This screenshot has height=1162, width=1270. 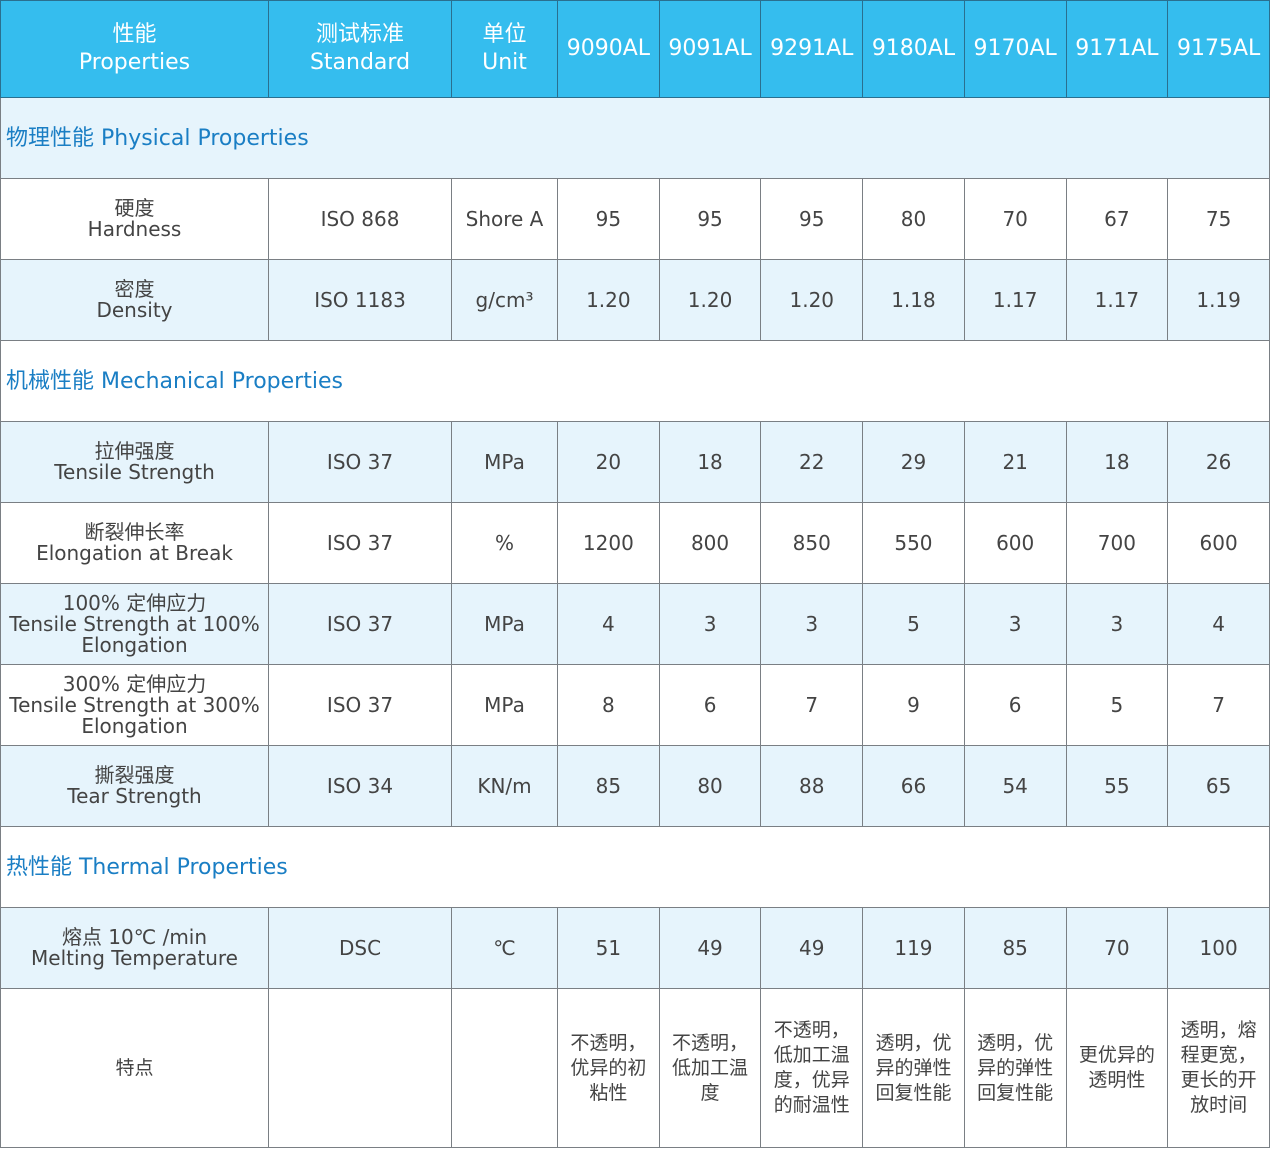 What do you see at coordinates (710, 49) in the screenshot?
I see `header-grade: 9091AL` at bounding box center [710, 49].